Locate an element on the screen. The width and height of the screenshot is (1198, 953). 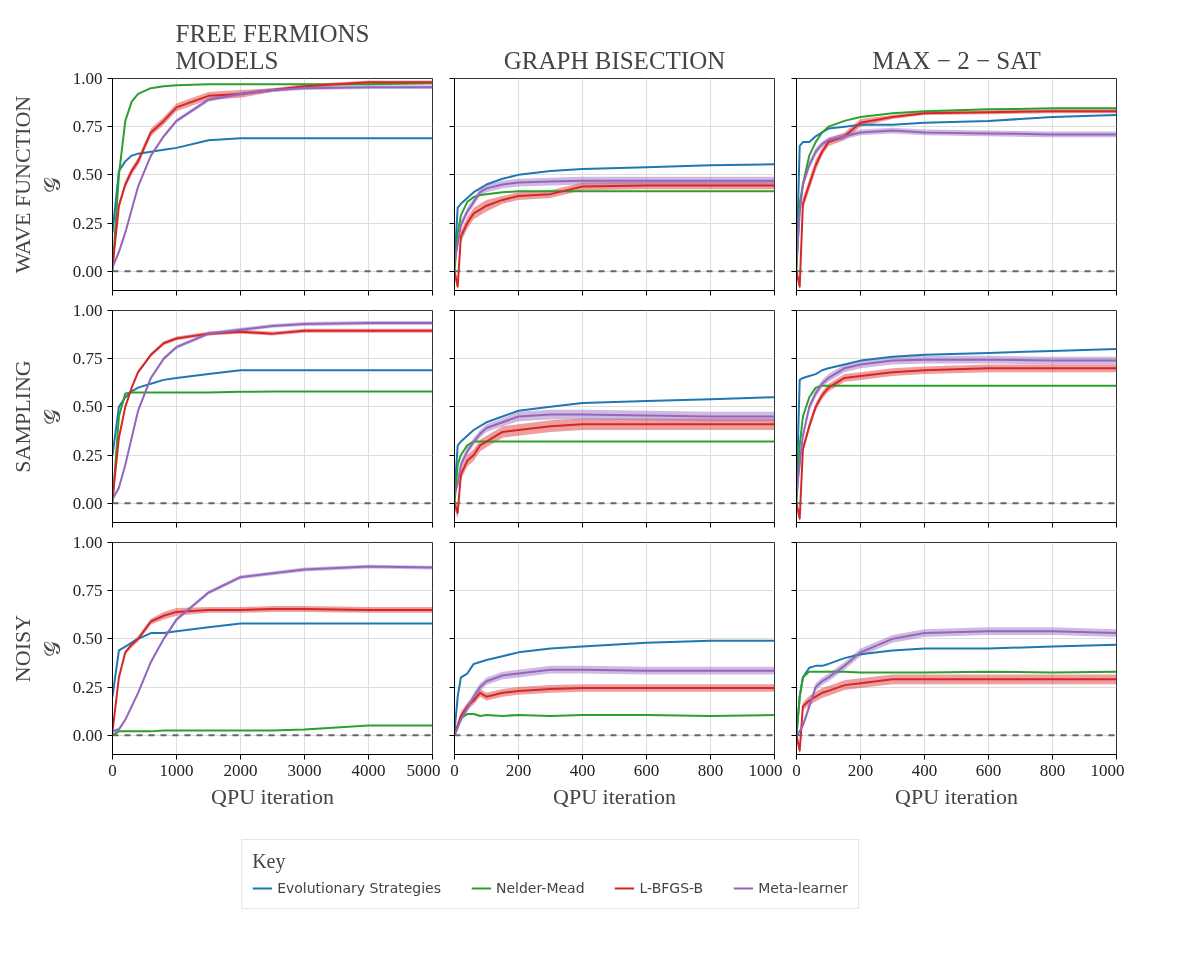
y-axis-title: WAVE FUNCTION 𝒢 is located at coordinates (37, 184).